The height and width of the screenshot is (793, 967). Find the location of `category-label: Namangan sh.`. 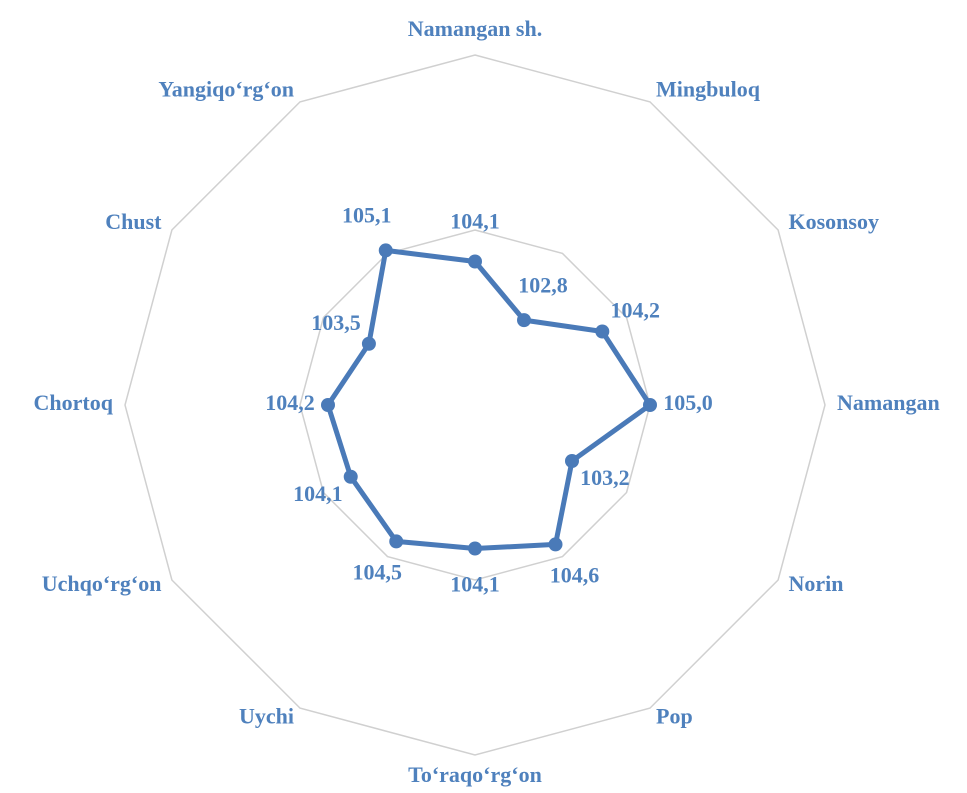

category-label: Namangan sh. is located at coordinates (475, 28).